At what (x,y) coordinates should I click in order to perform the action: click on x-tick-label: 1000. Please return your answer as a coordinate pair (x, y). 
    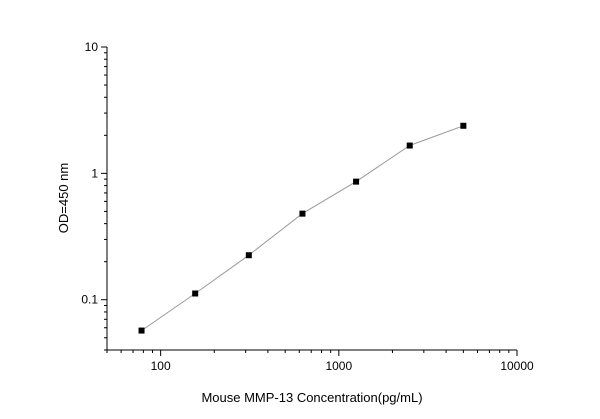
    Looking at the image, I should click on (338, 366).